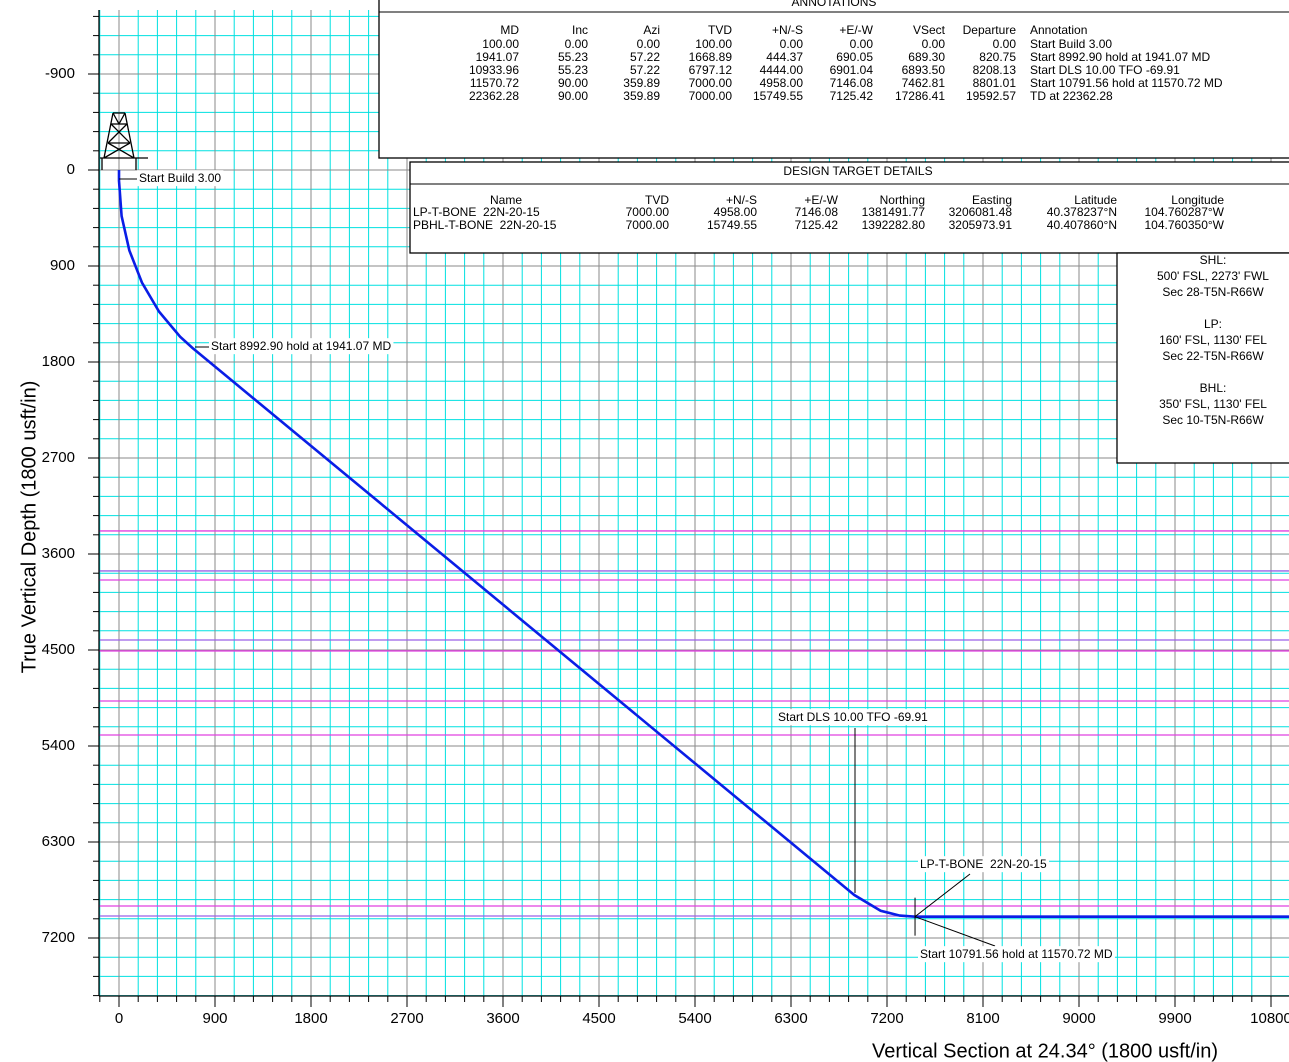  What do you see at coordinates (310, 1018) in the screenshot?
I see `x-tick-label: 1800` at bounding box center [310, 1018].